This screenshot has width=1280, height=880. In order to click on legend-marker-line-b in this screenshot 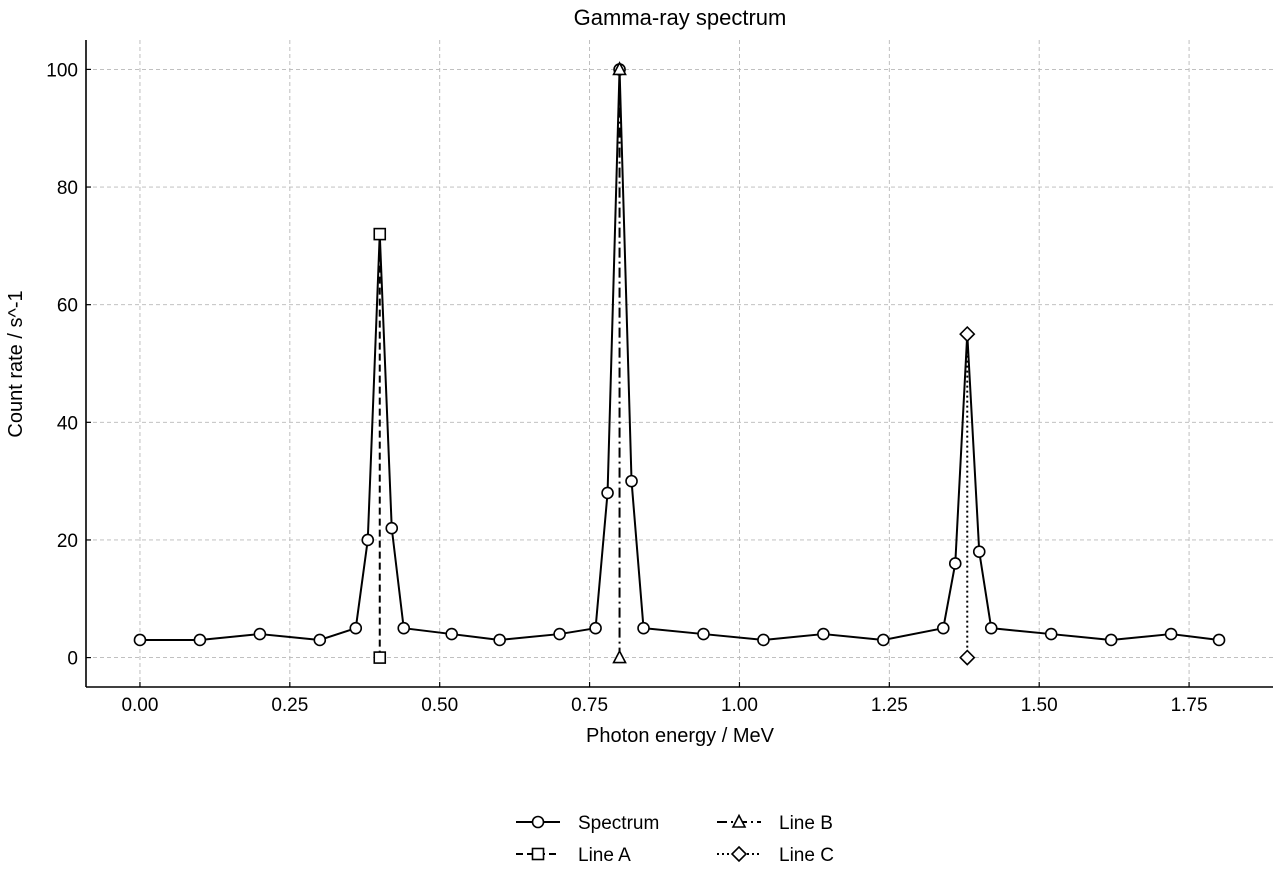, I will do `click(739, 820)`.